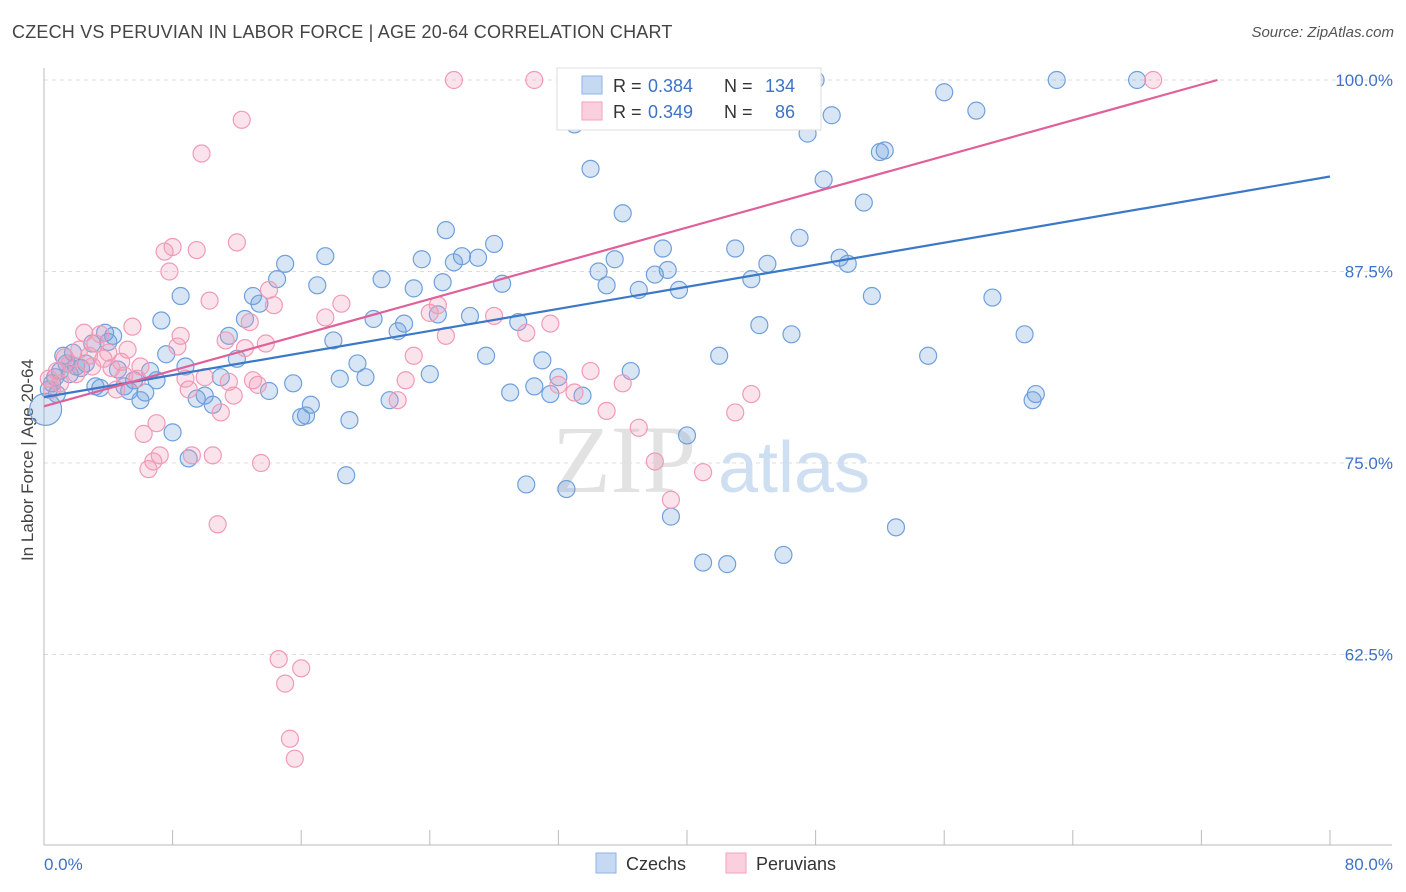  What do you see at coordinates (687, 837) in the screenshot?
I see `x-ticks` at bounding box center [687, 837].